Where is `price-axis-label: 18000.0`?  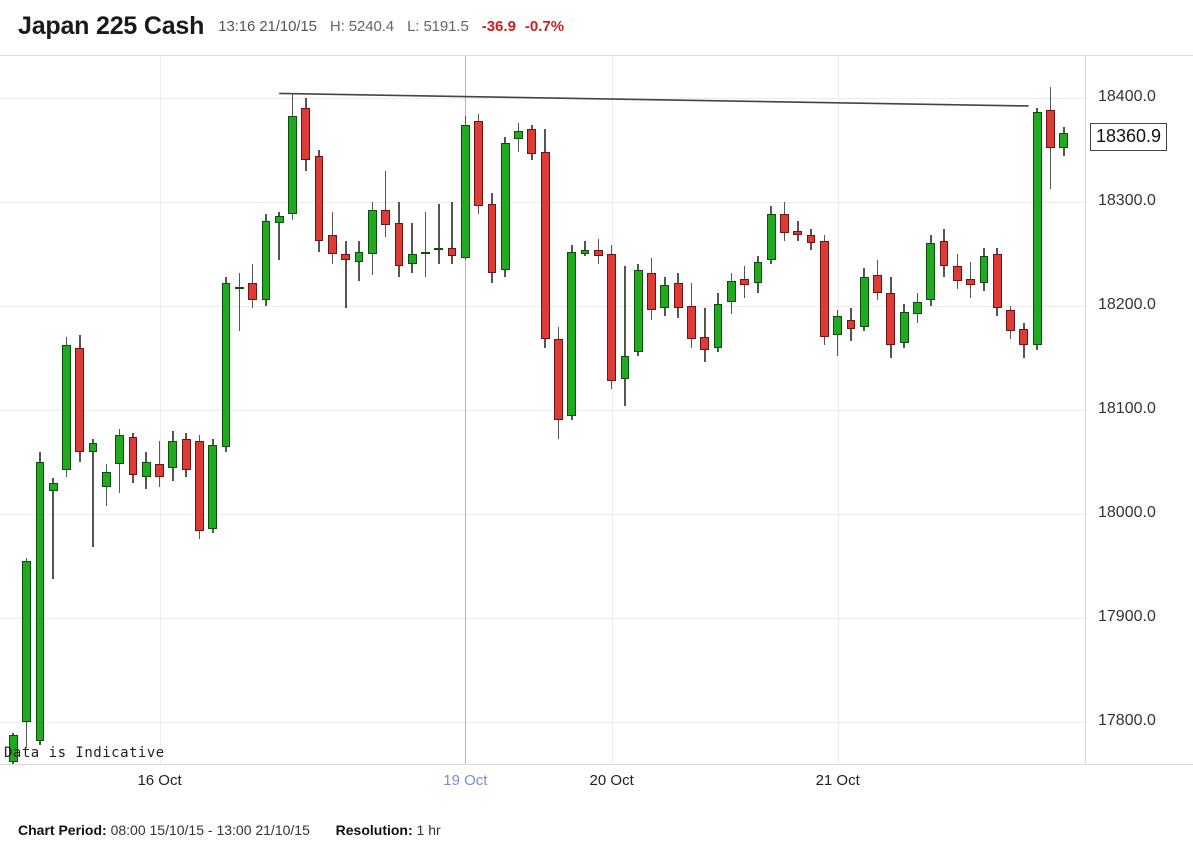
price-axis-label: 18000.0 is located at coordinates (1127, 513).